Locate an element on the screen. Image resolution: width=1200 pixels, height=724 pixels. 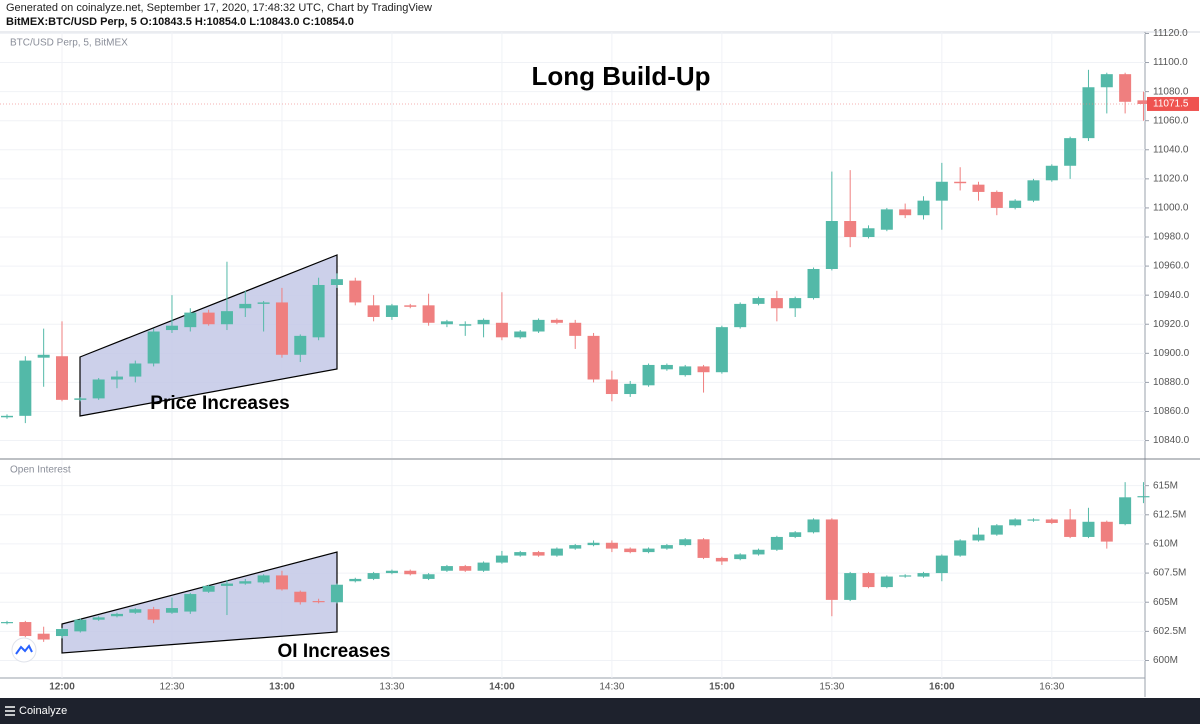
y-tick-label: 11080.0 is located at coordinates (1171, 91).